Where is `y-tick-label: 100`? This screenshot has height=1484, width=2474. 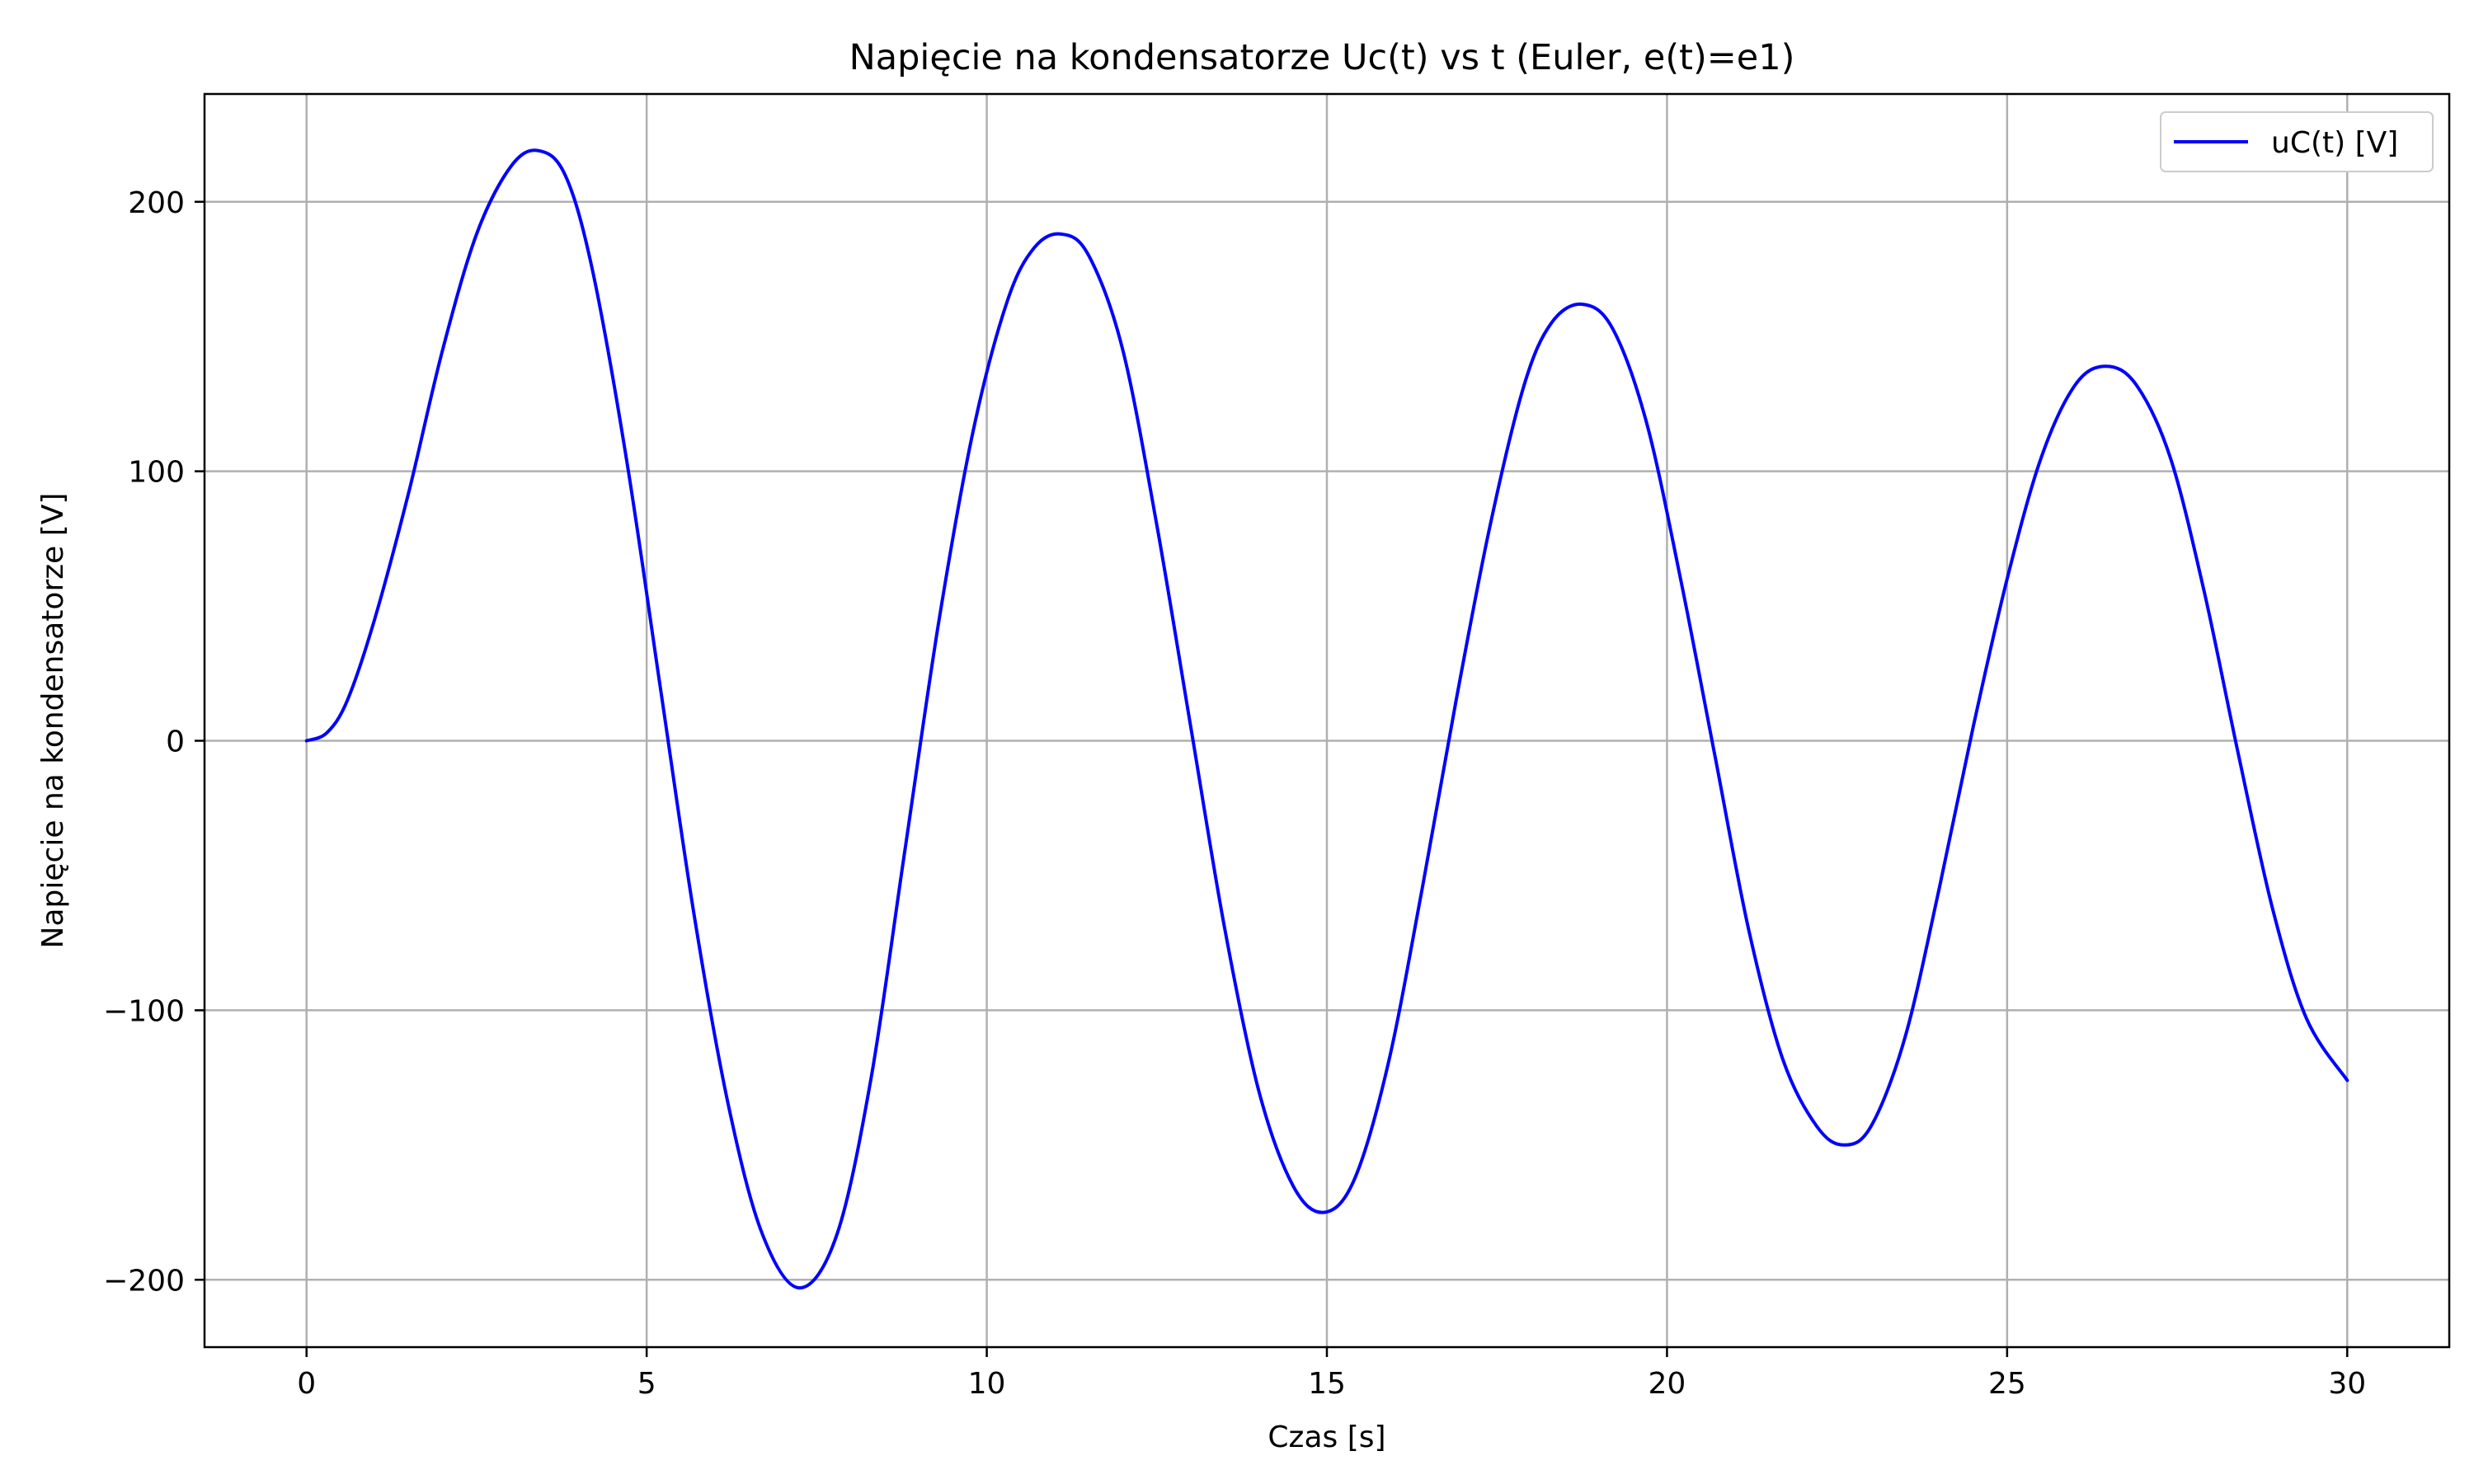 y-tick-label: 100 is located at coordinates (156, 473).